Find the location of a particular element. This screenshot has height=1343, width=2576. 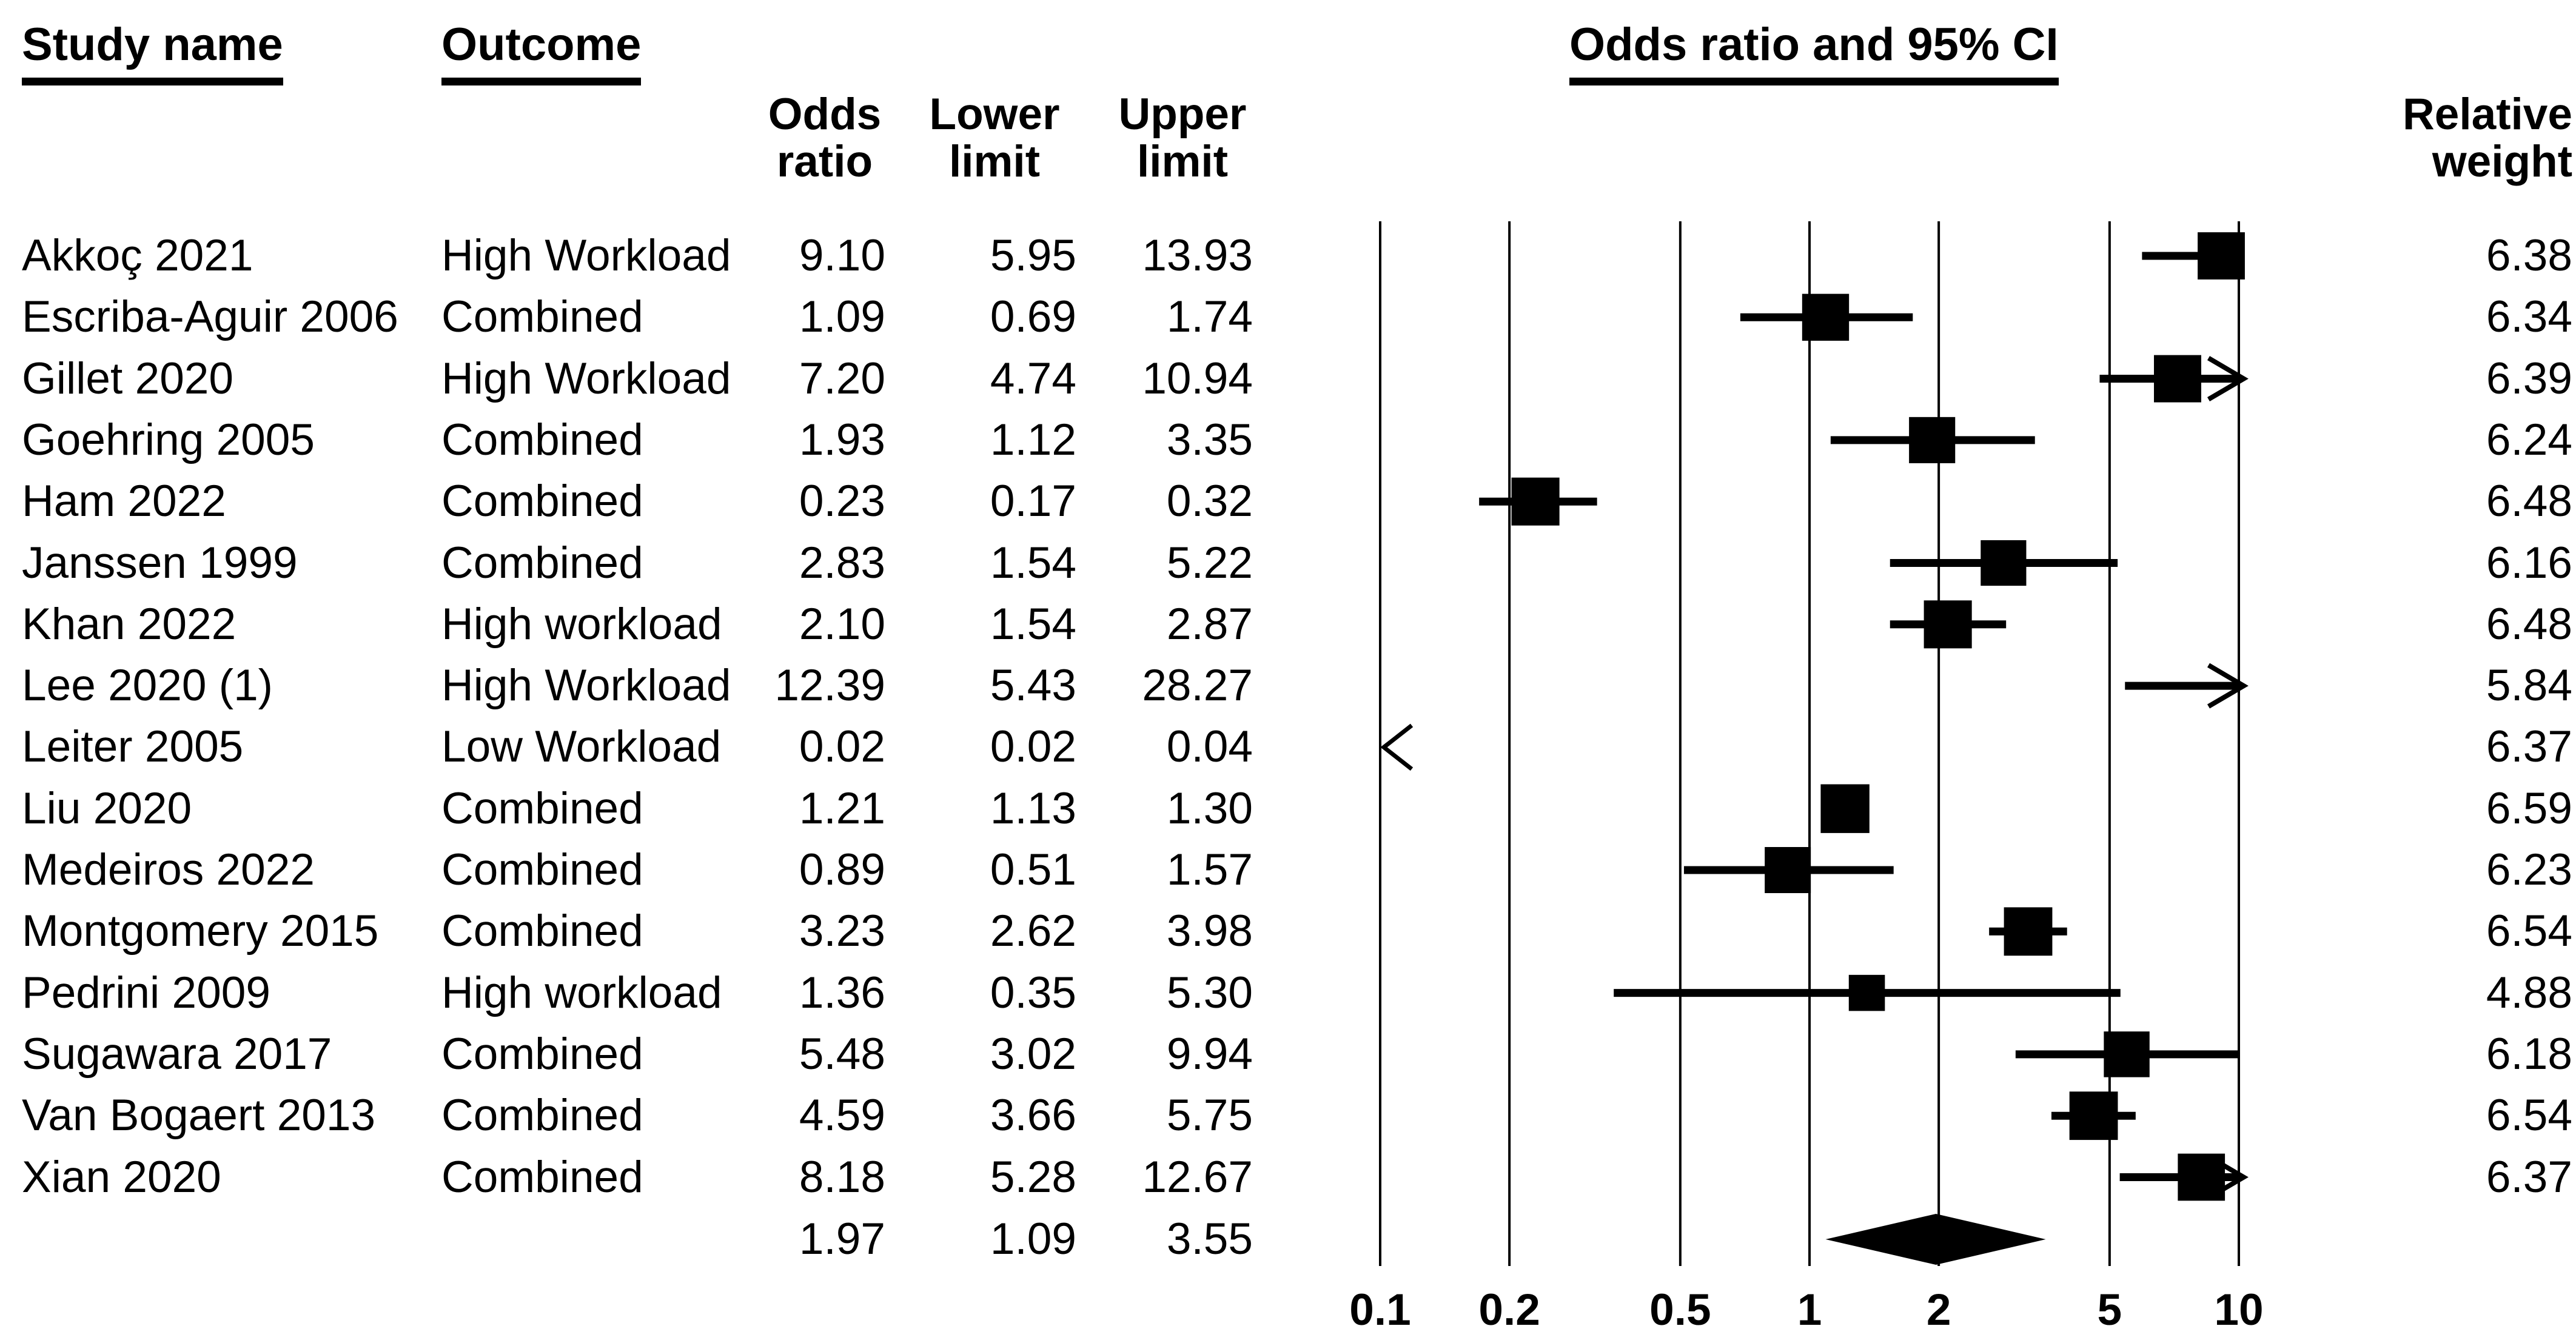

study-name: Montgomery 2015 is located at coordinates (200, 931).